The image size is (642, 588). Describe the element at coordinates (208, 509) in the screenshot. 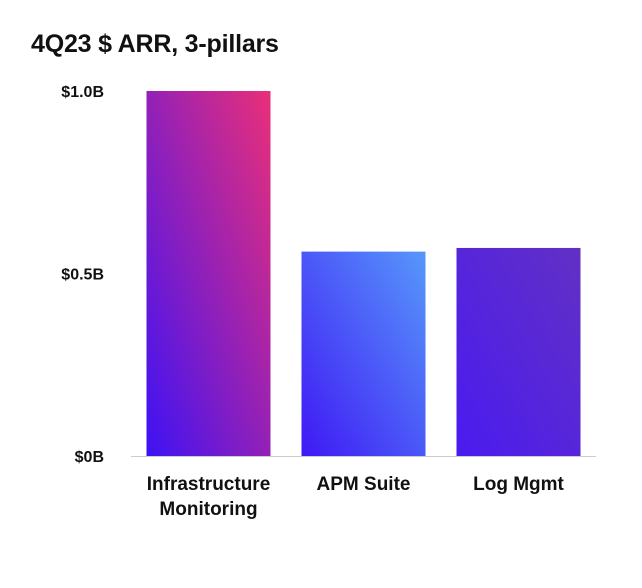

I see `x-category-label-line: Monitoring` at that location.